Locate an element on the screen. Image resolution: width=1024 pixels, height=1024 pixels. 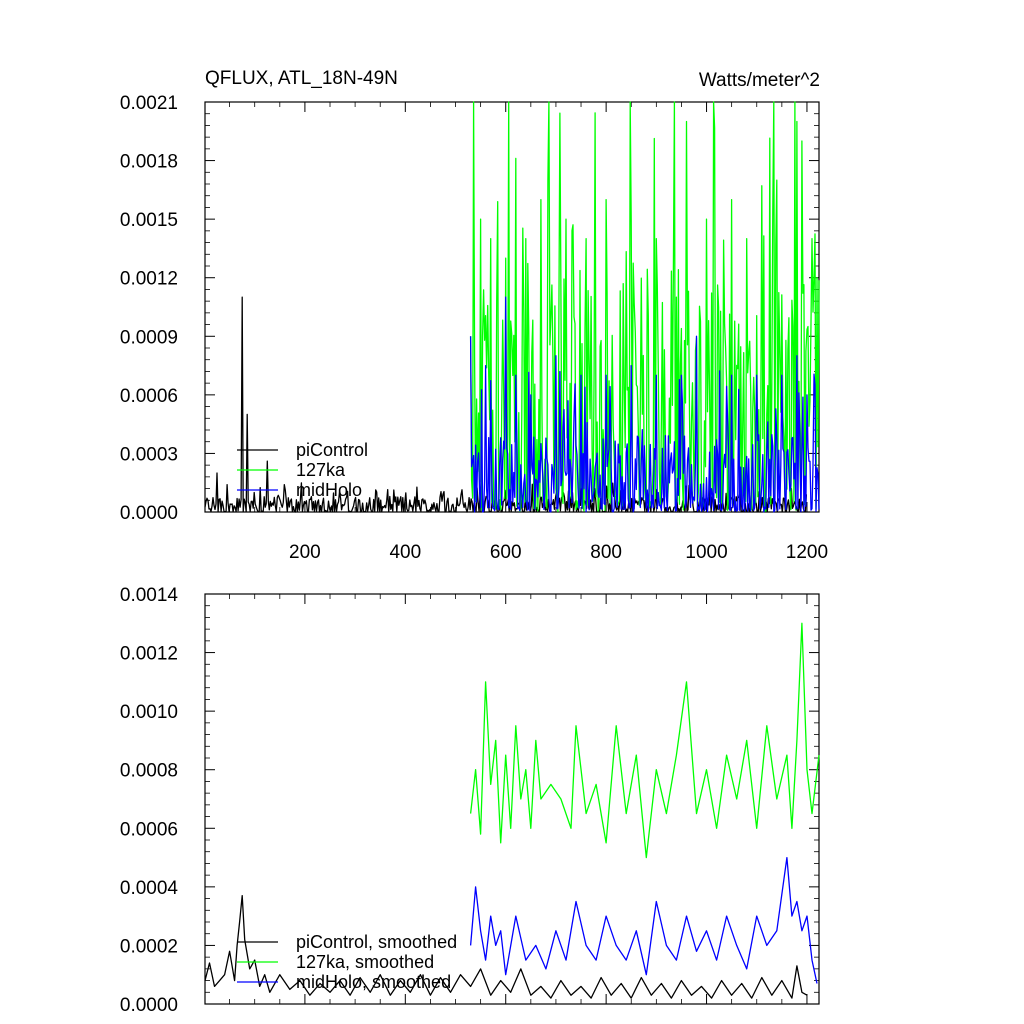
y-tick-label: 0.0018 is located at coordinates (149, 162).